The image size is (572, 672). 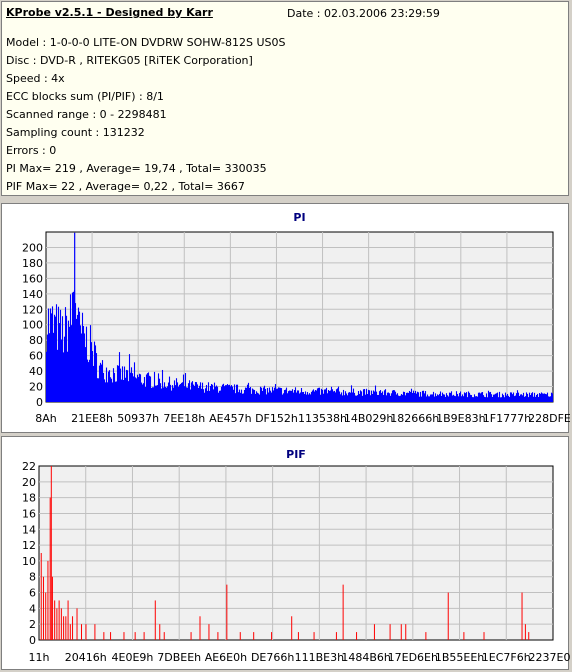 What do you see at coordinates (86, 114) in the screenshot?
I see `range-line: Scanned range : 0 - 2298481` at bounding box center [86, 114].